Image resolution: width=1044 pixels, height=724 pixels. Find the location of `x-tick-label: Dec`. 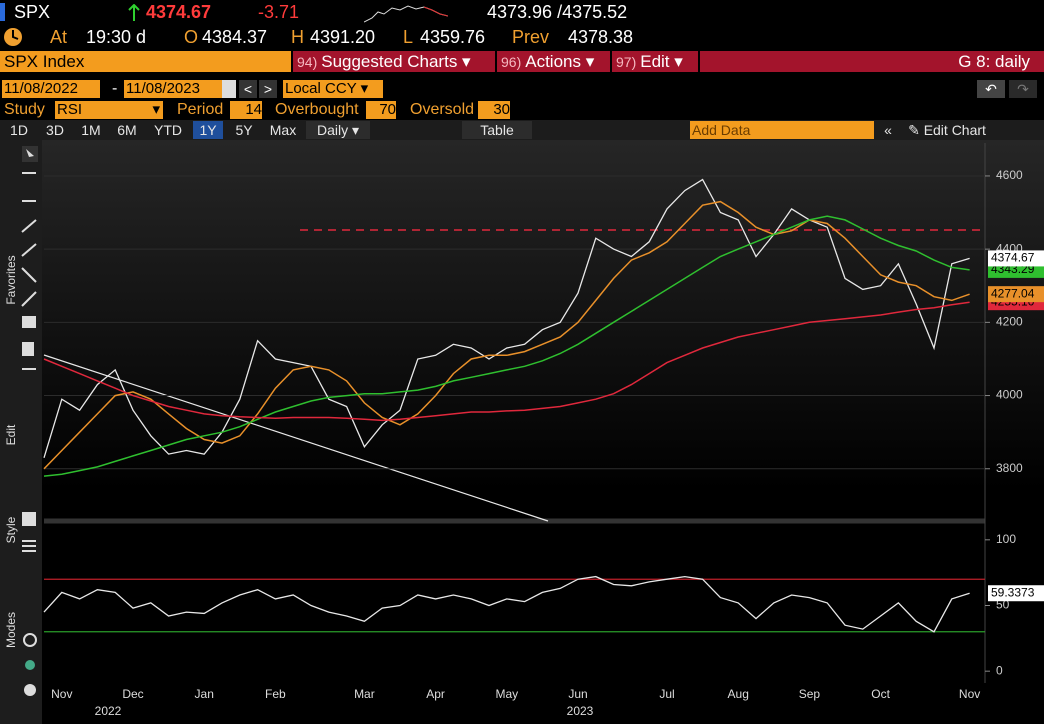

x-tick-label: Dec is located at coordinates (132, 694).